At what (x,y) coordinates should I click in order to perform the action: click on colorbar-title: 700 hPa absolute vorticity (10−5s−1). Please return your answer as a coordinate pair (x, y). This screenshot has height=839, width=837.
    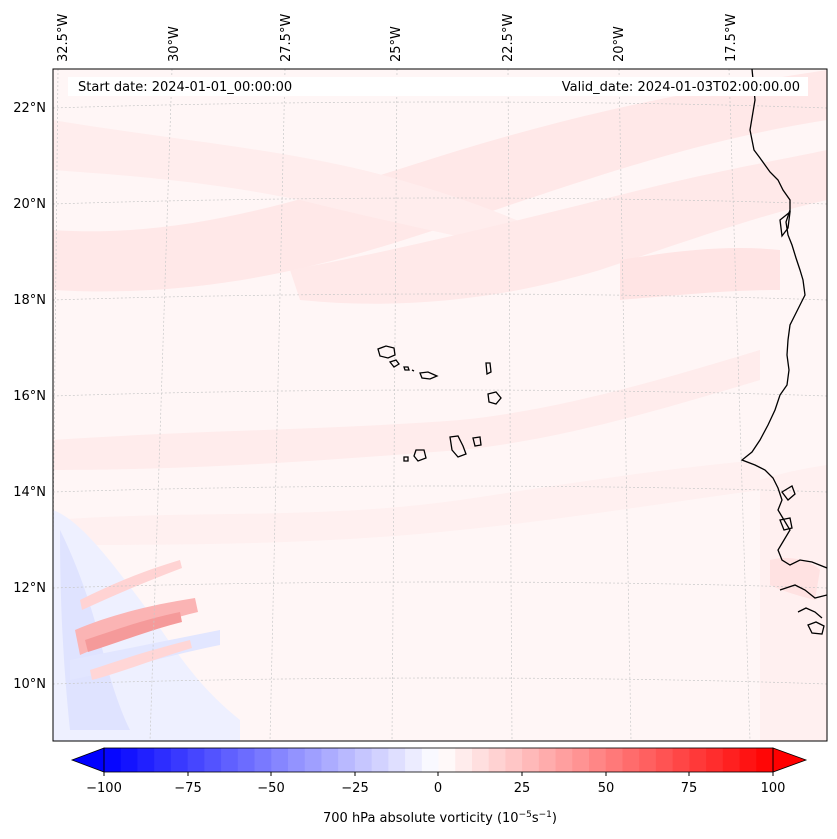
    Looking at the image, I should click on (440, 818).